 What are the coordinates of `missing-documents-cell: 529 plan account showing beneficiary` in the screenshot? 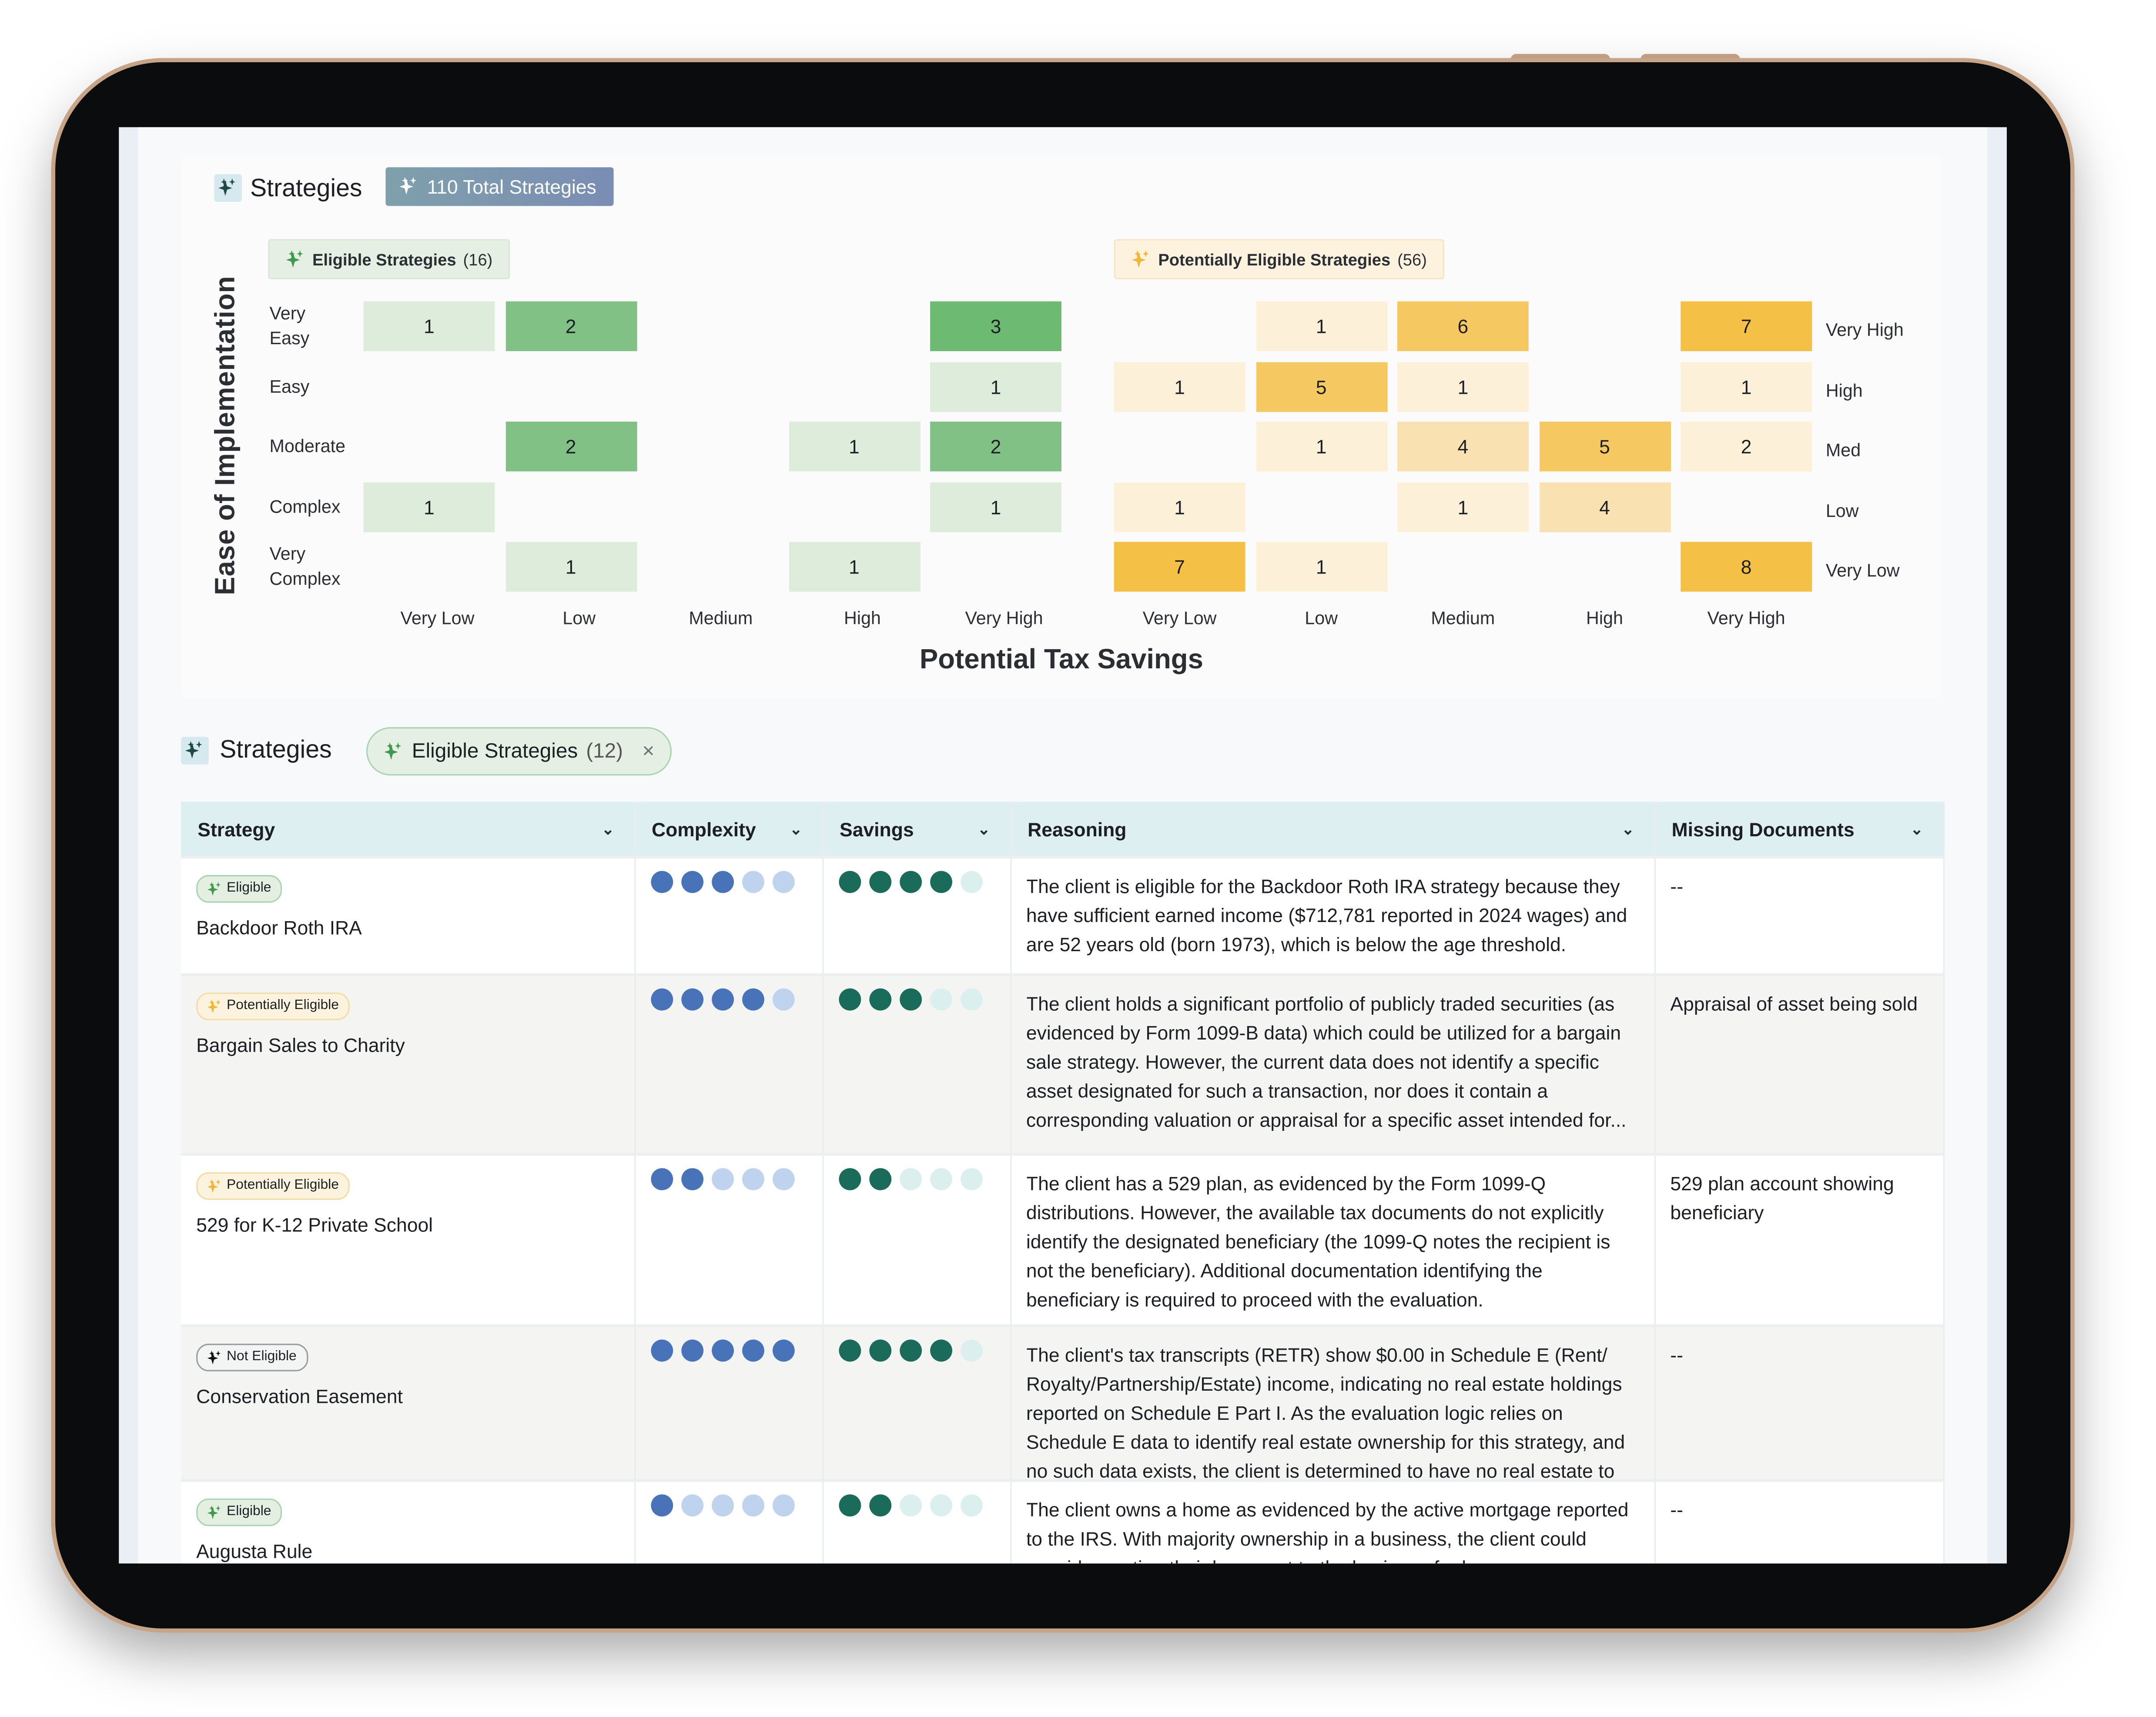 It's located at (1799, 1239).